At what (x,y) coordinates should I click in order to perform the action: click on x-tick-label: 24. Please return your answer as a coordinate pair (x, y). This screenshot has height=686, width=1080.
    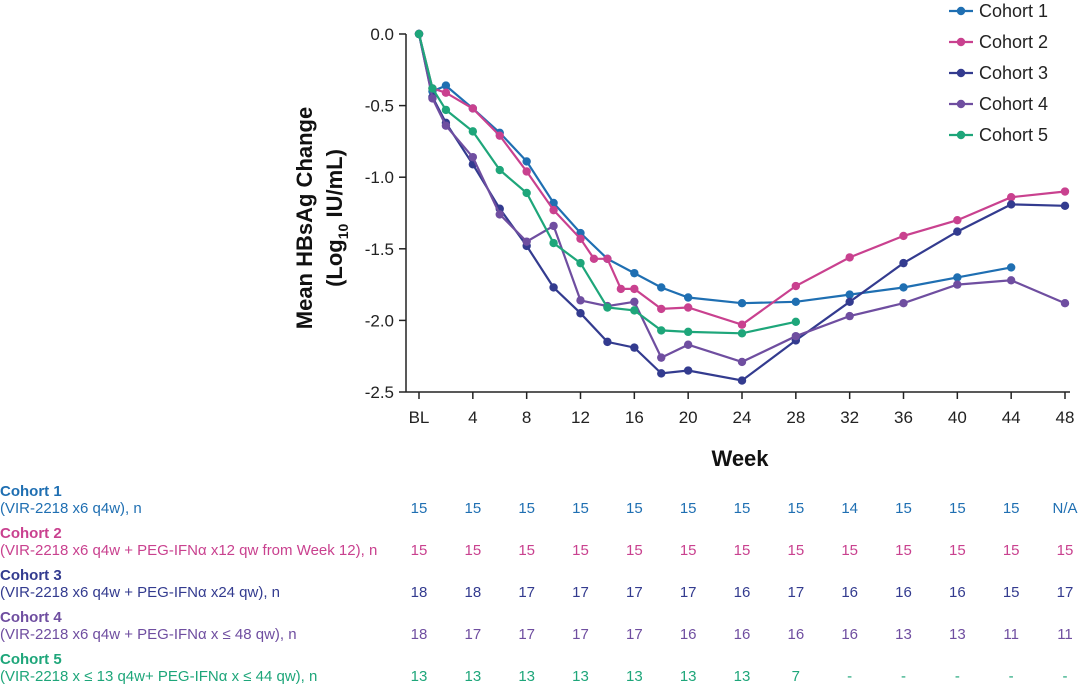
    Looking at the image, I should click on (742, 417).